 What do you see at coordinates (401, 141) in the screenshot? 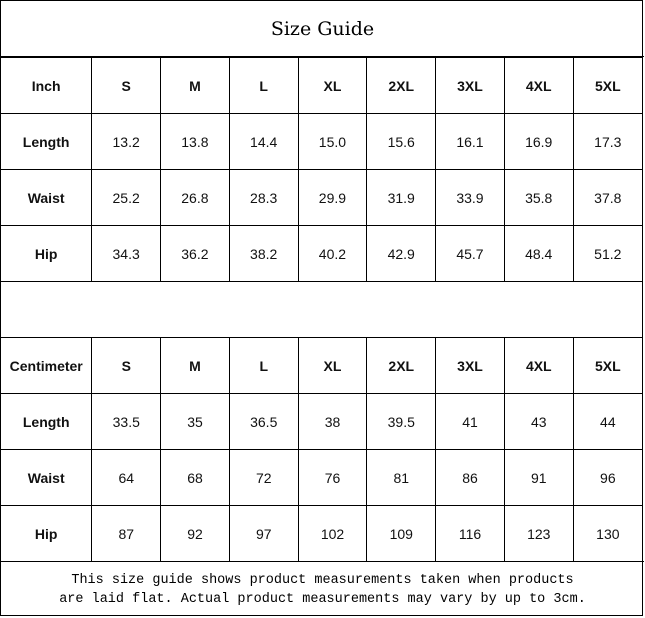
I see `measurement-cell: 15.6` at bounding box center [401, 141].